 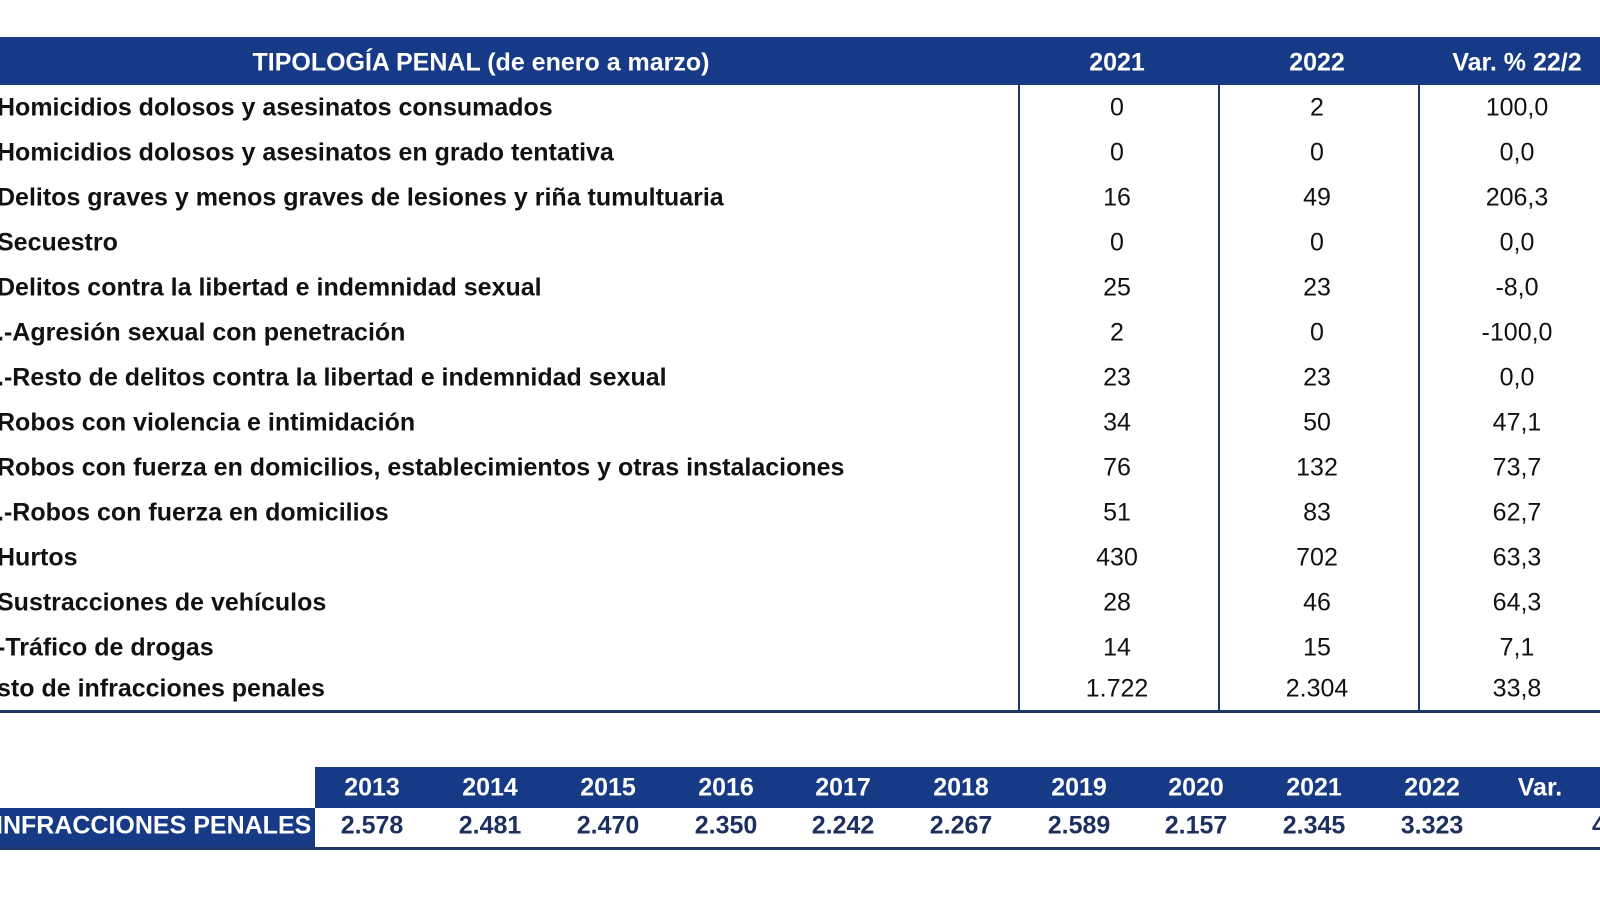 I want to click on header-cell: 2022, so click(x=1317, y=62).